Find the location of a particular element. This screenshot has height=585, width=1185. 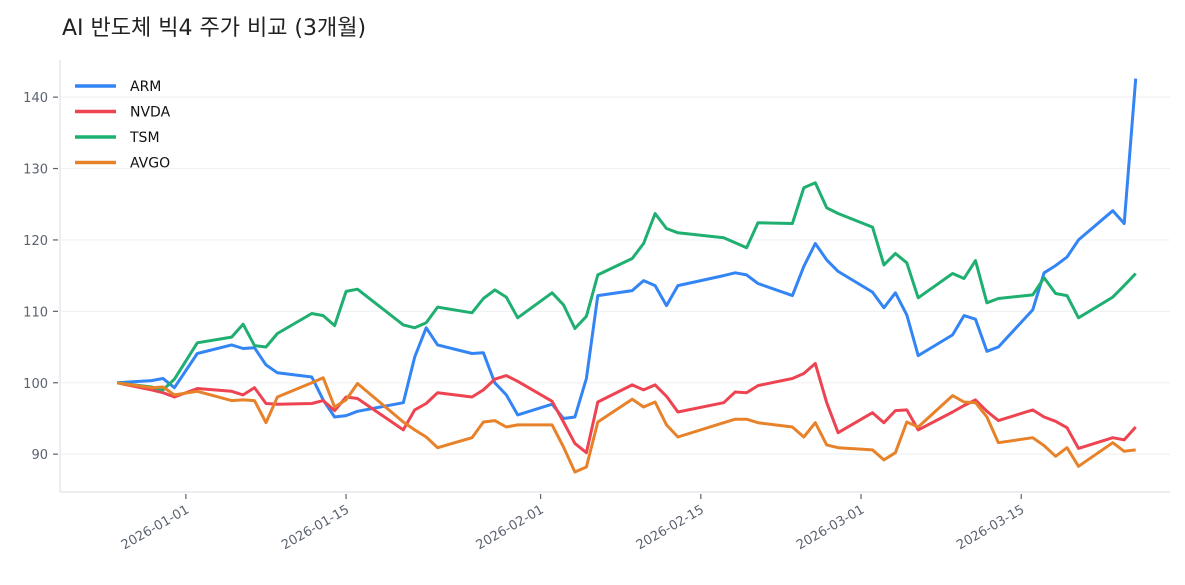

y-tick-label: 120 is located at coordinates (35, 241).